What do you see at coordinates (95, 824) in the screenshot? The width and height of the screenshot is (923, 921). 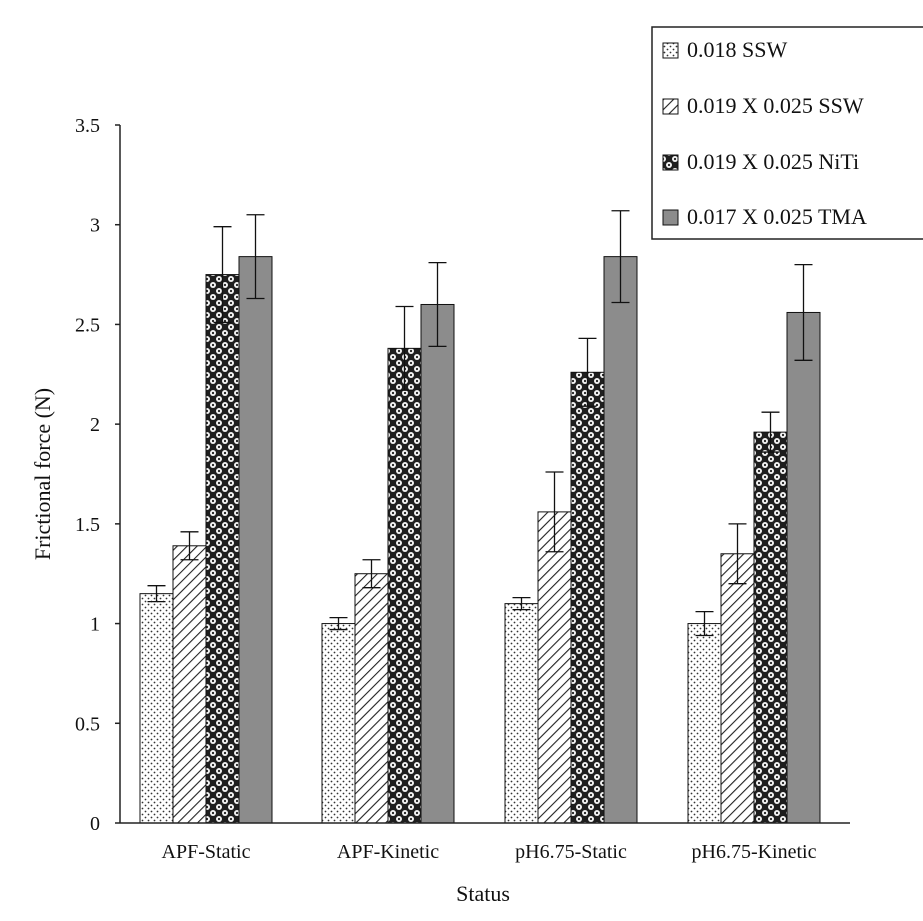 I see `y-tick-label: 0` at bounding box center [95, 824].